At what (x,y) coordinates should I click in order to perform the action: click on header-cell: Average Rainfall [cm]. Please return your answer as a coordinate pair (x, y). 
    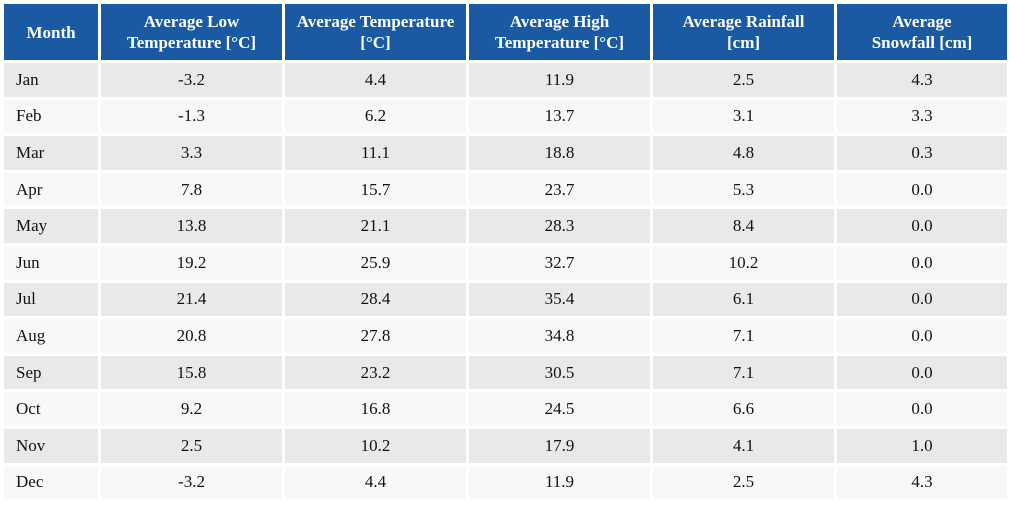
    Looking at the image, I should click on (743, 32).